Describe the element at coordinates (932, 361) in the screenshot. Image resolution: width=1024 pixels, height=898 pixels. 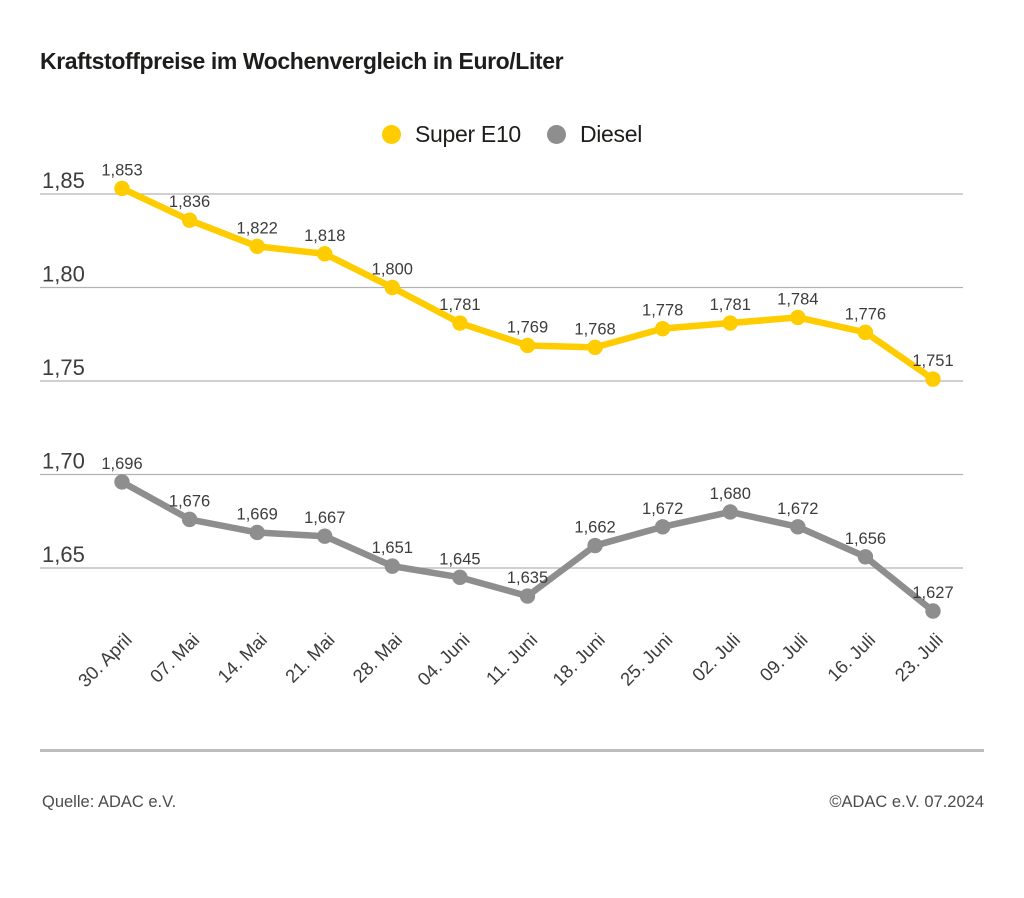
I see `data-point-label: 1,751` at that location.